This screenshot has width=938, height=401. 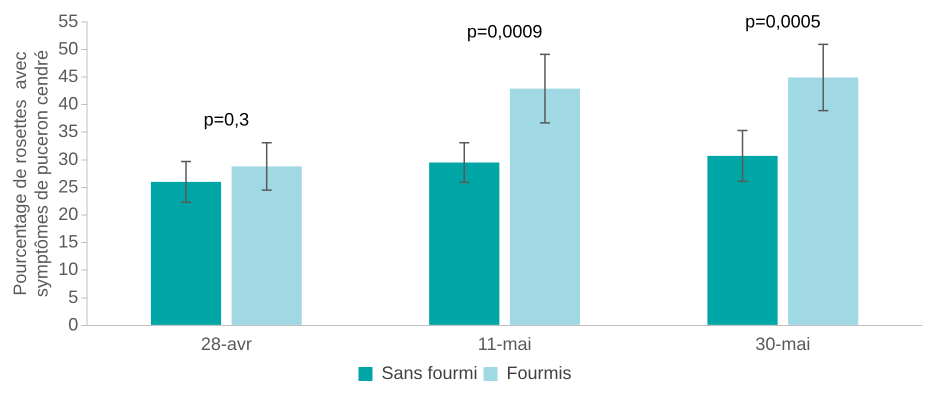 What do you see at coordinates (73, 324) in the screenshot?
I see `y-tick-label: 0` at bounding box center [73, 324].